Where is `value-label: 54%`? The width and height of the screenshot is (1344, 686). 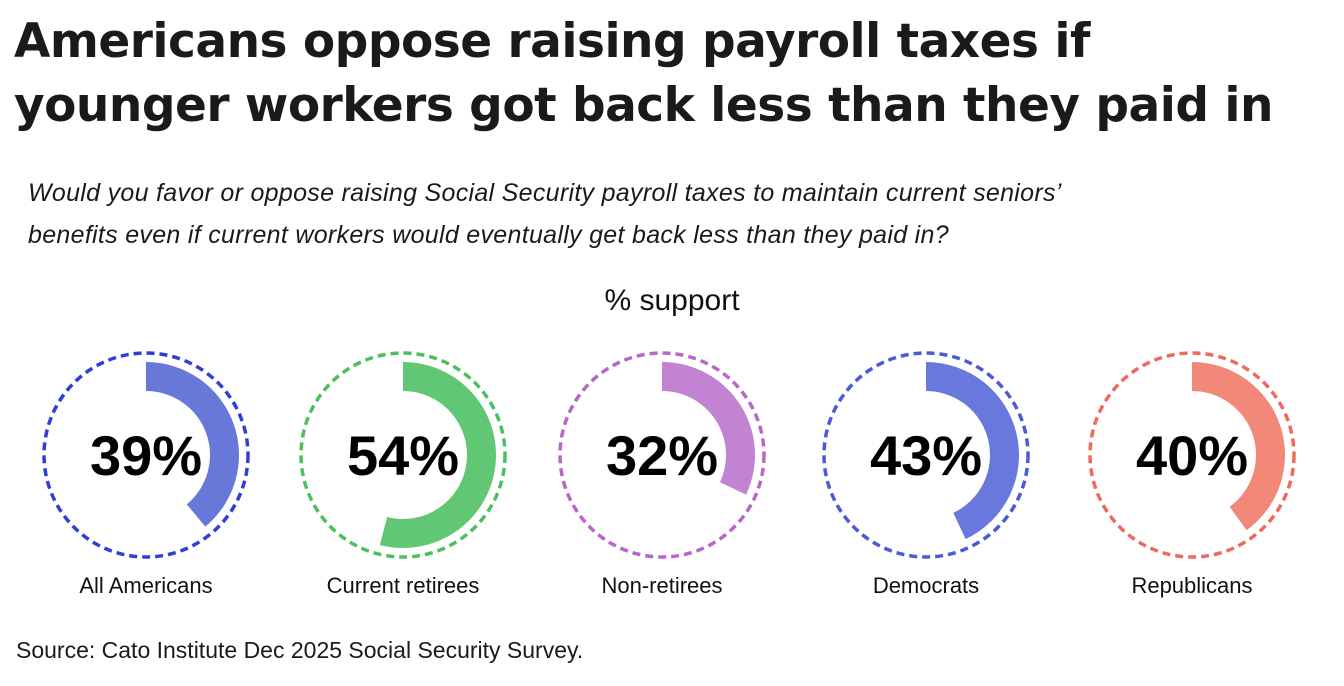
value-label: 54% is located at coordinates (403, 455).